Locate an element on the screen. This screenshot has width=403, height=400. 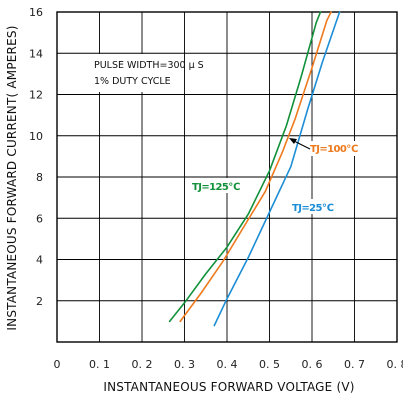
series-label-tj25: TJ=25℃ is located at coordinates (312, 206).